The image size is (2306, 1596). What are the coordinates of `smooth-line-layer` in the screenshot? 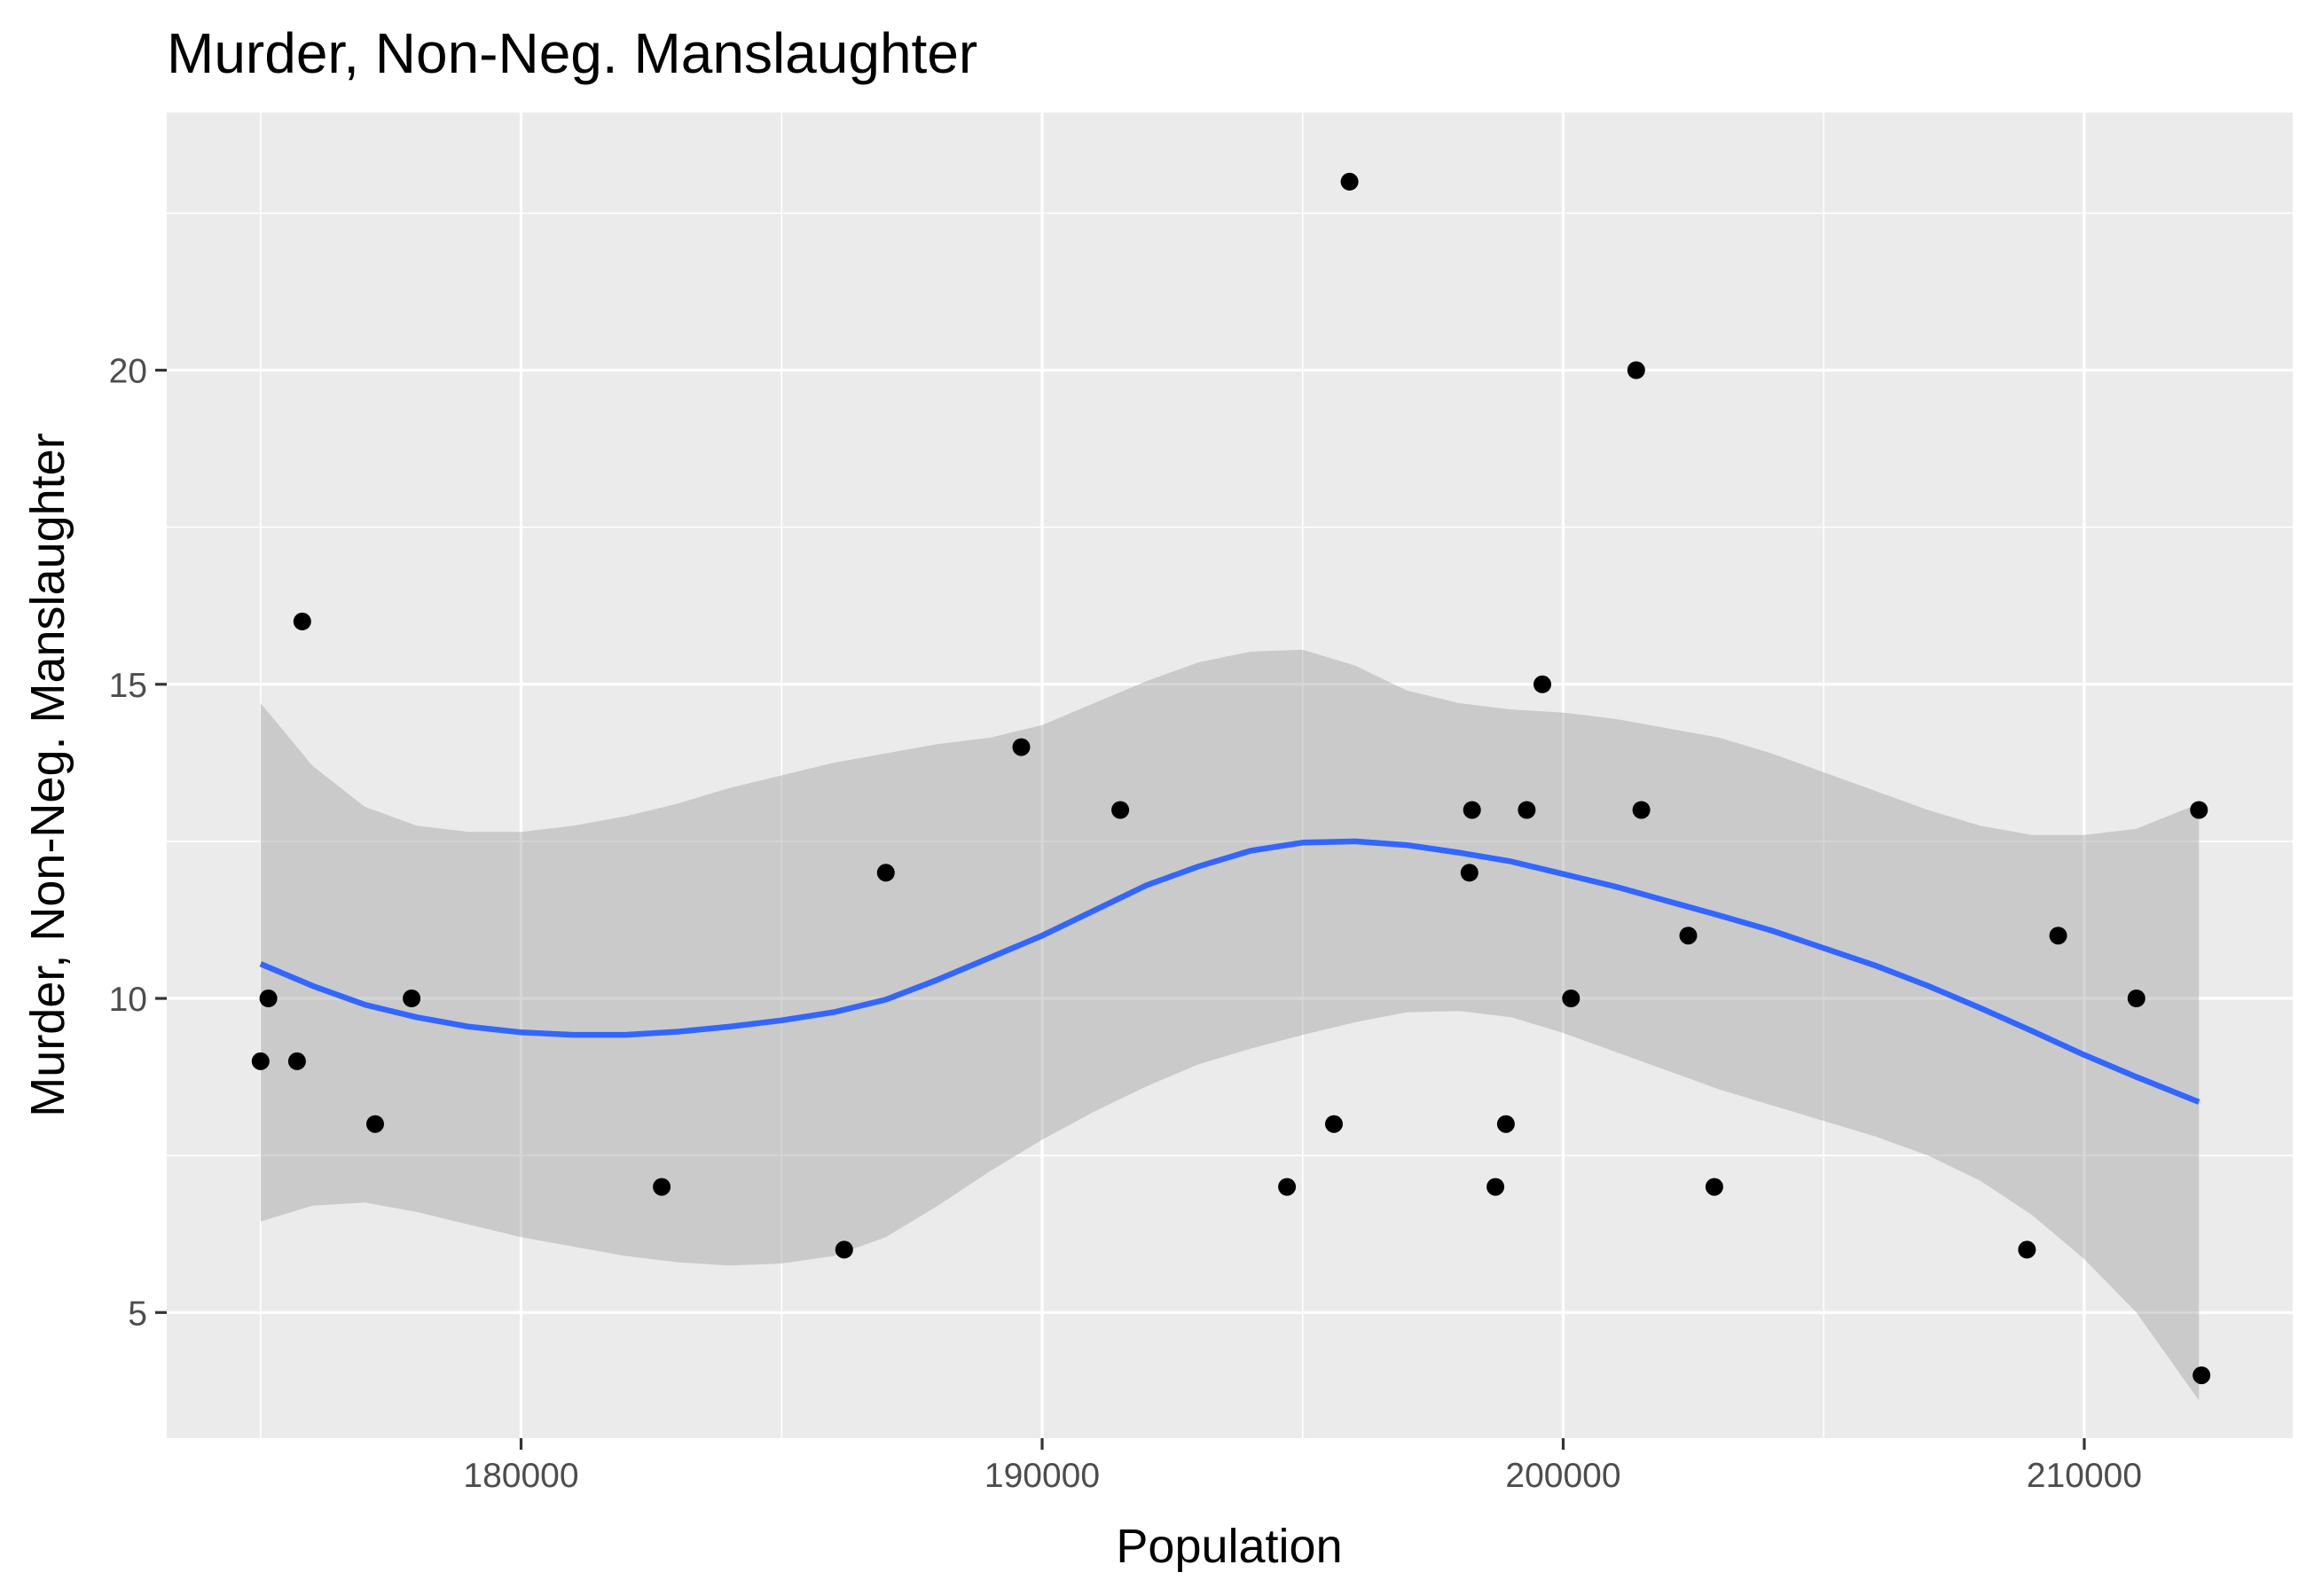 It's located at (1229, 972).